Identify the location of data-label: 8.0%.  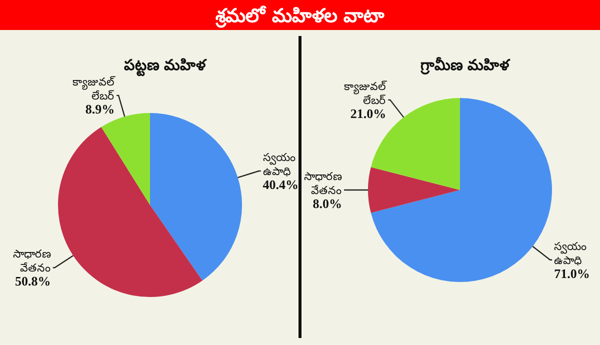
(327, 203).